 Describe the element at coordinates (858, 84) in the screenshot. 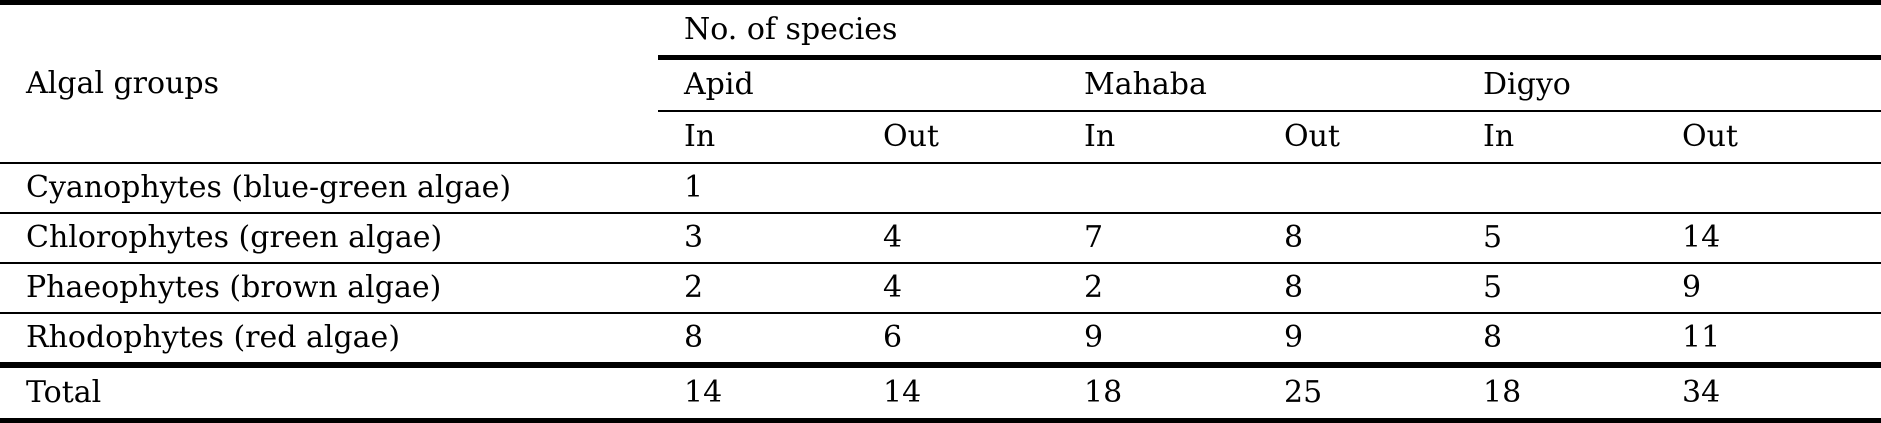

I see `site-header-apid: Apid` at that location.